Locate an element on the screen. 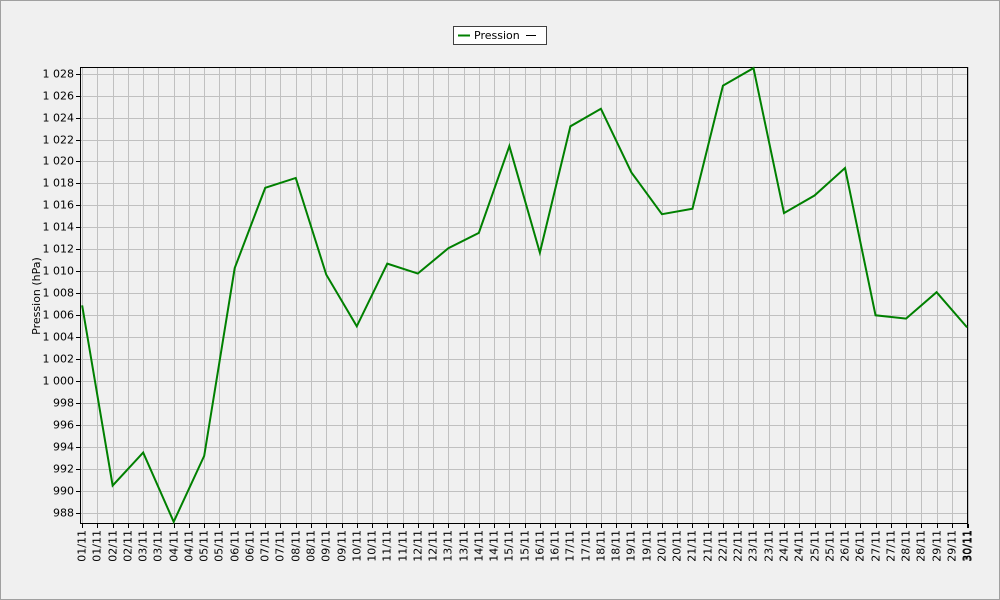  x-tick-label: 30/11 is located at coordinates (967, 546).